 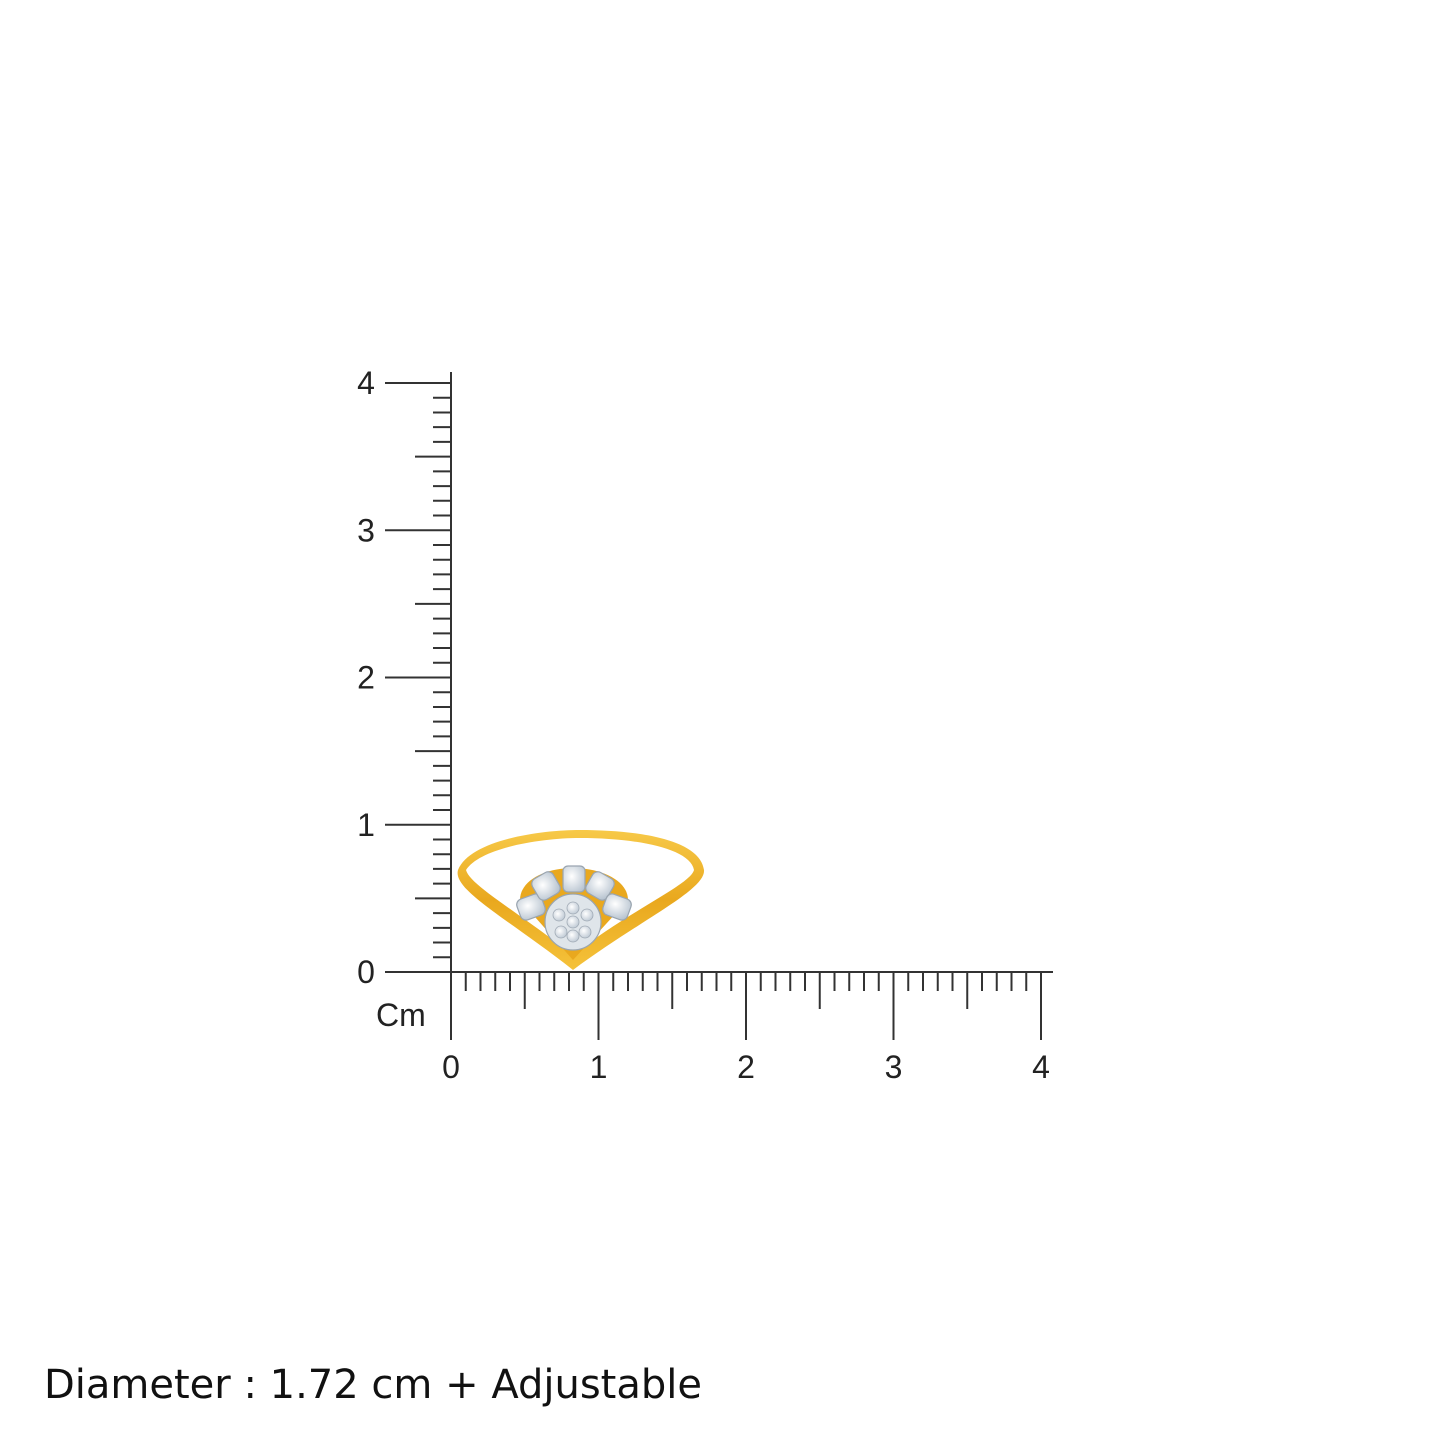 What do you see at coordinates (366, 825) in the screenshot?
I see `y-tick-label: 1` at bounding box center [366, 825].